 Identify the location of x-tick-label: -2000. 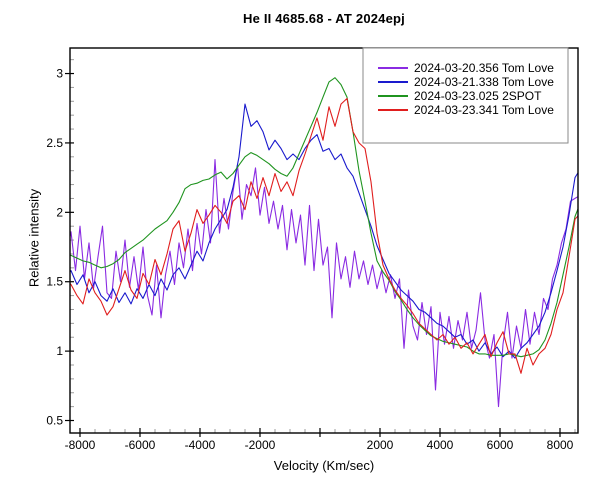
(260, 445).